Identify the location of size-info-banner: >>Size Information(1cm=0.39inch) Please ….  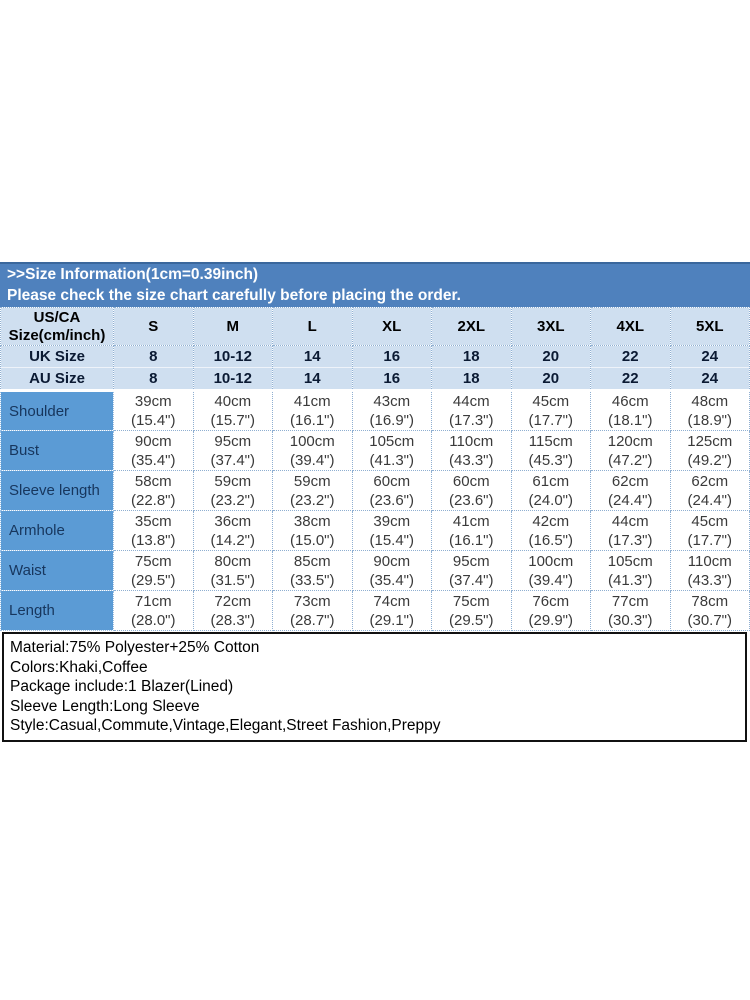
(375, 284).